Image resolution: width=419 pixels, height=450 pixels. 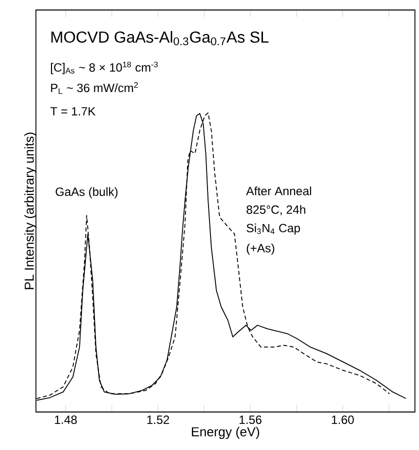 I want to click on x-tick-label: 1.48, so click(x=65, y=420).